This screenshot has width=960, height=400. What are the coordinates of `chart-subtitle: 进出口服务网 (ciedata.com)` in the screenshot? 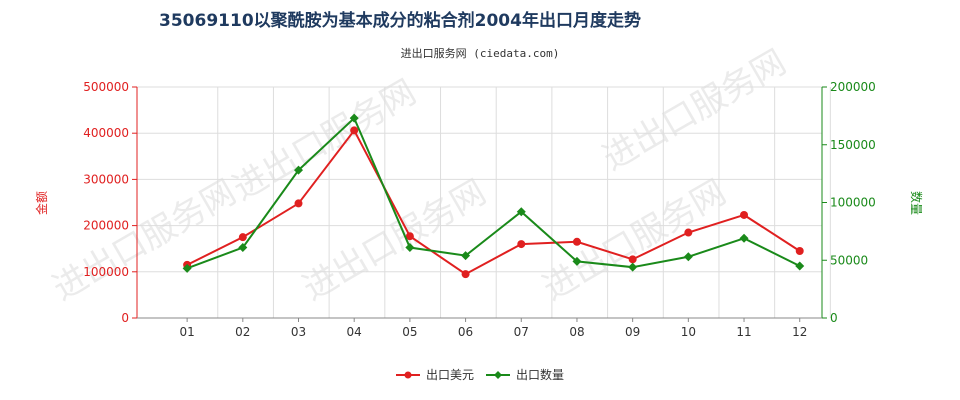 It's located at (480, 53).